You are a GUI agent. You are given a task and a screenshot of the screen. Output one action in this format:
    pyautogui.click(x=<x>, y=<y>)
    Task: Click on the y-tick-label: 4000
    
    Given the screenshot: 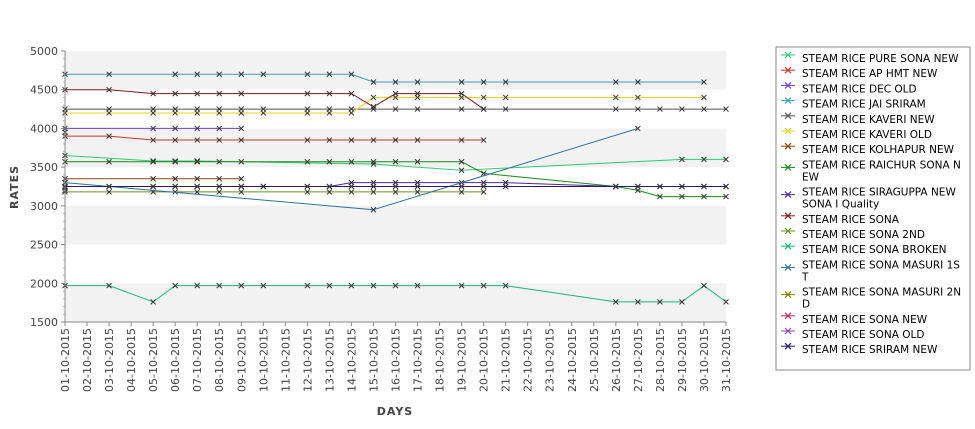 What is the action you would take?
    pyautogui.click(x=44, y=128)
    